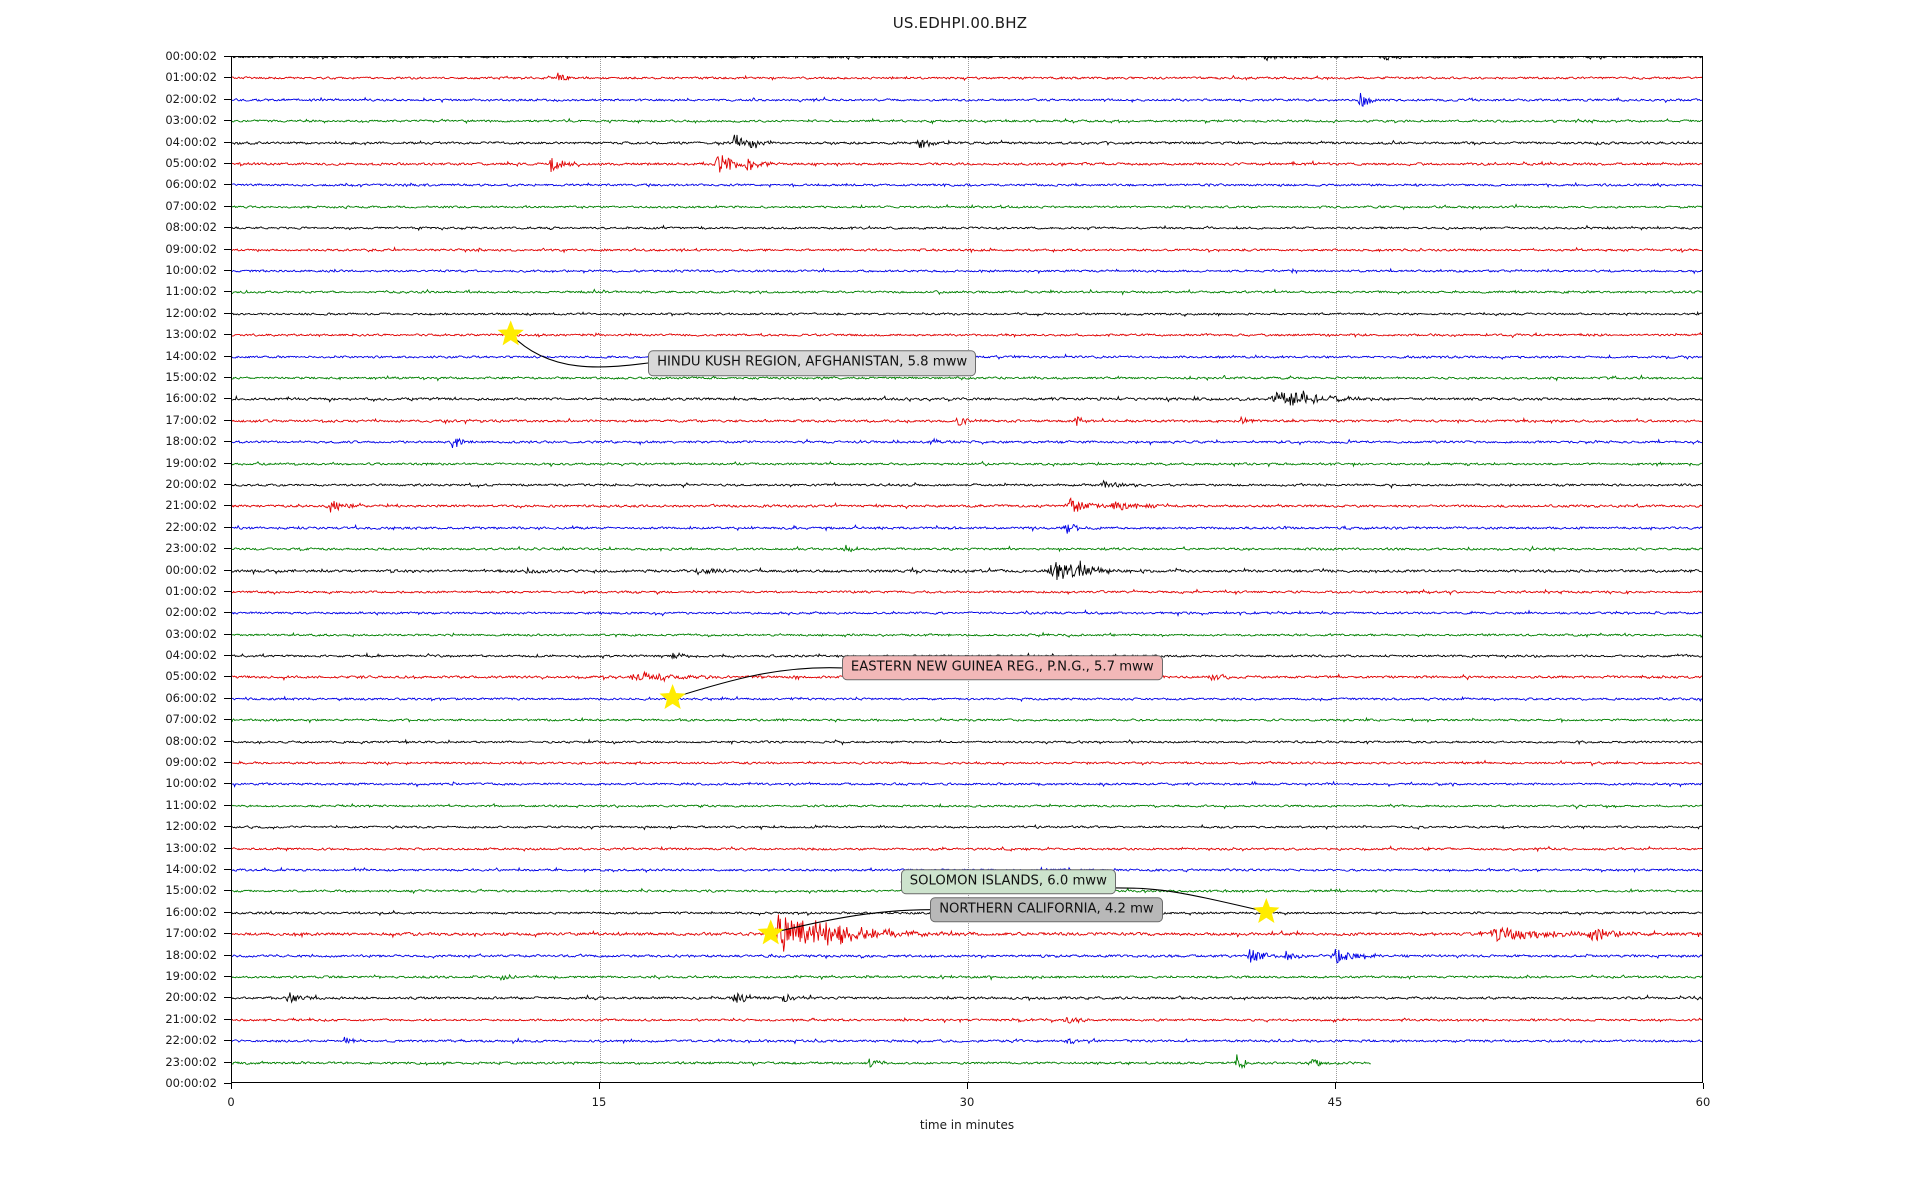  I want to click on x-axis-tick-label: 30, so click(967, 1102).